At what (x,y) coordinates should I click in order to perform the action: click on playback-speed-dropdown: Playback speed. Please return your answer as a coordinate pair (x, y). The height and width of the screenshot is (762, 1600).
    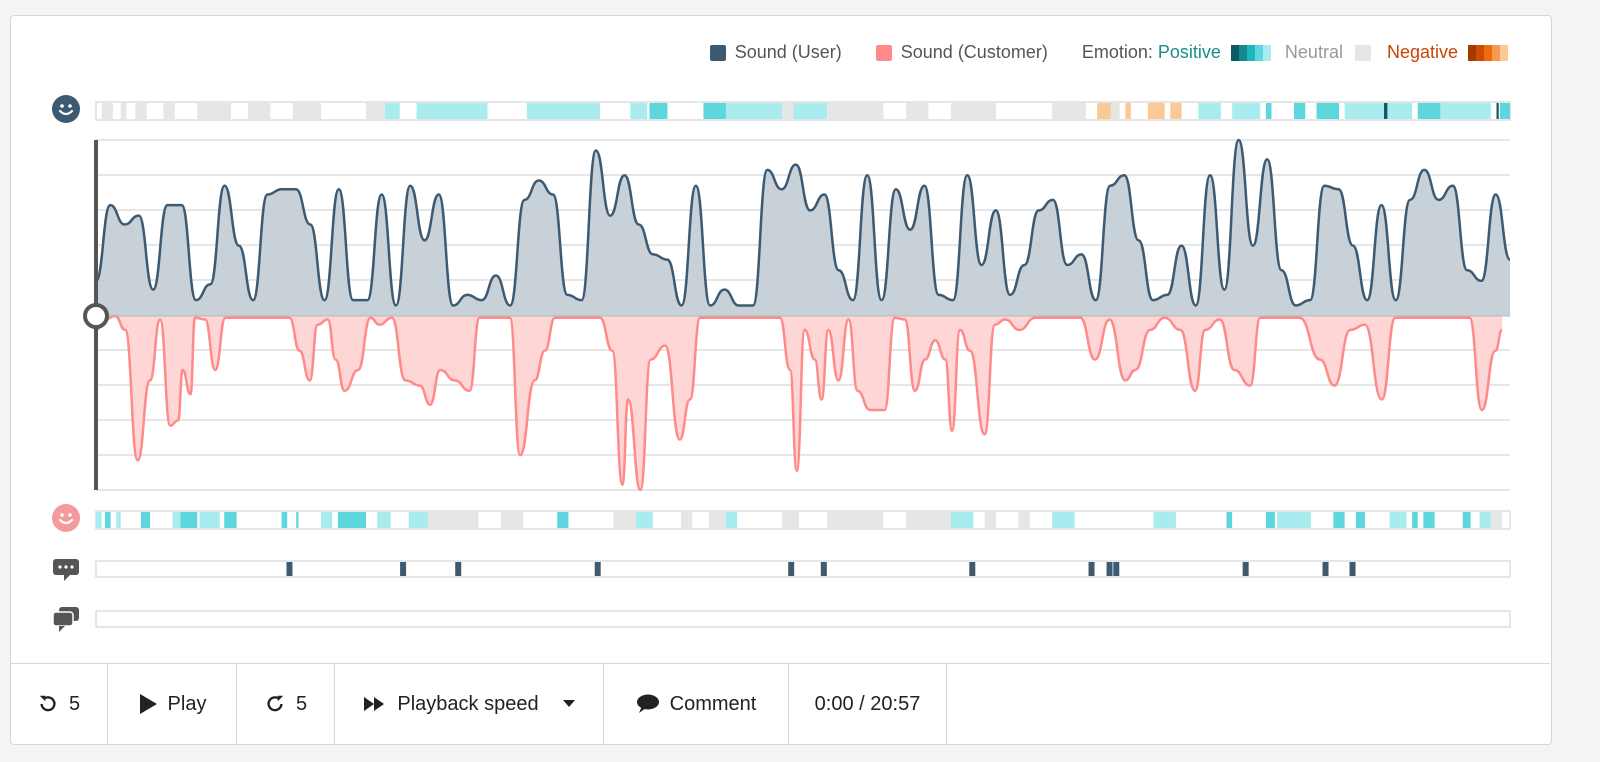
    Looking at the image, I should click on (469, 704).